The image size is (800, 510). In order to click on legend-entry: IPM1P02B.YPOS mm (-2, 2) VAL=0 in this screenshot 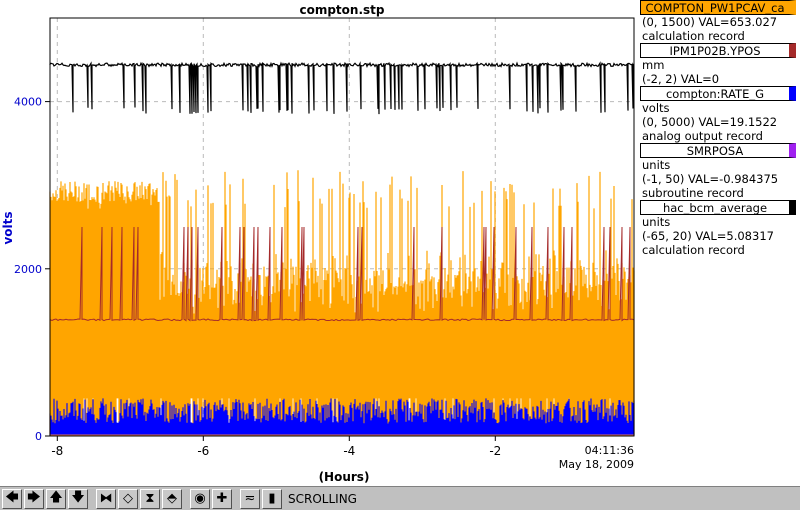, I will do `click(718, 64)`.